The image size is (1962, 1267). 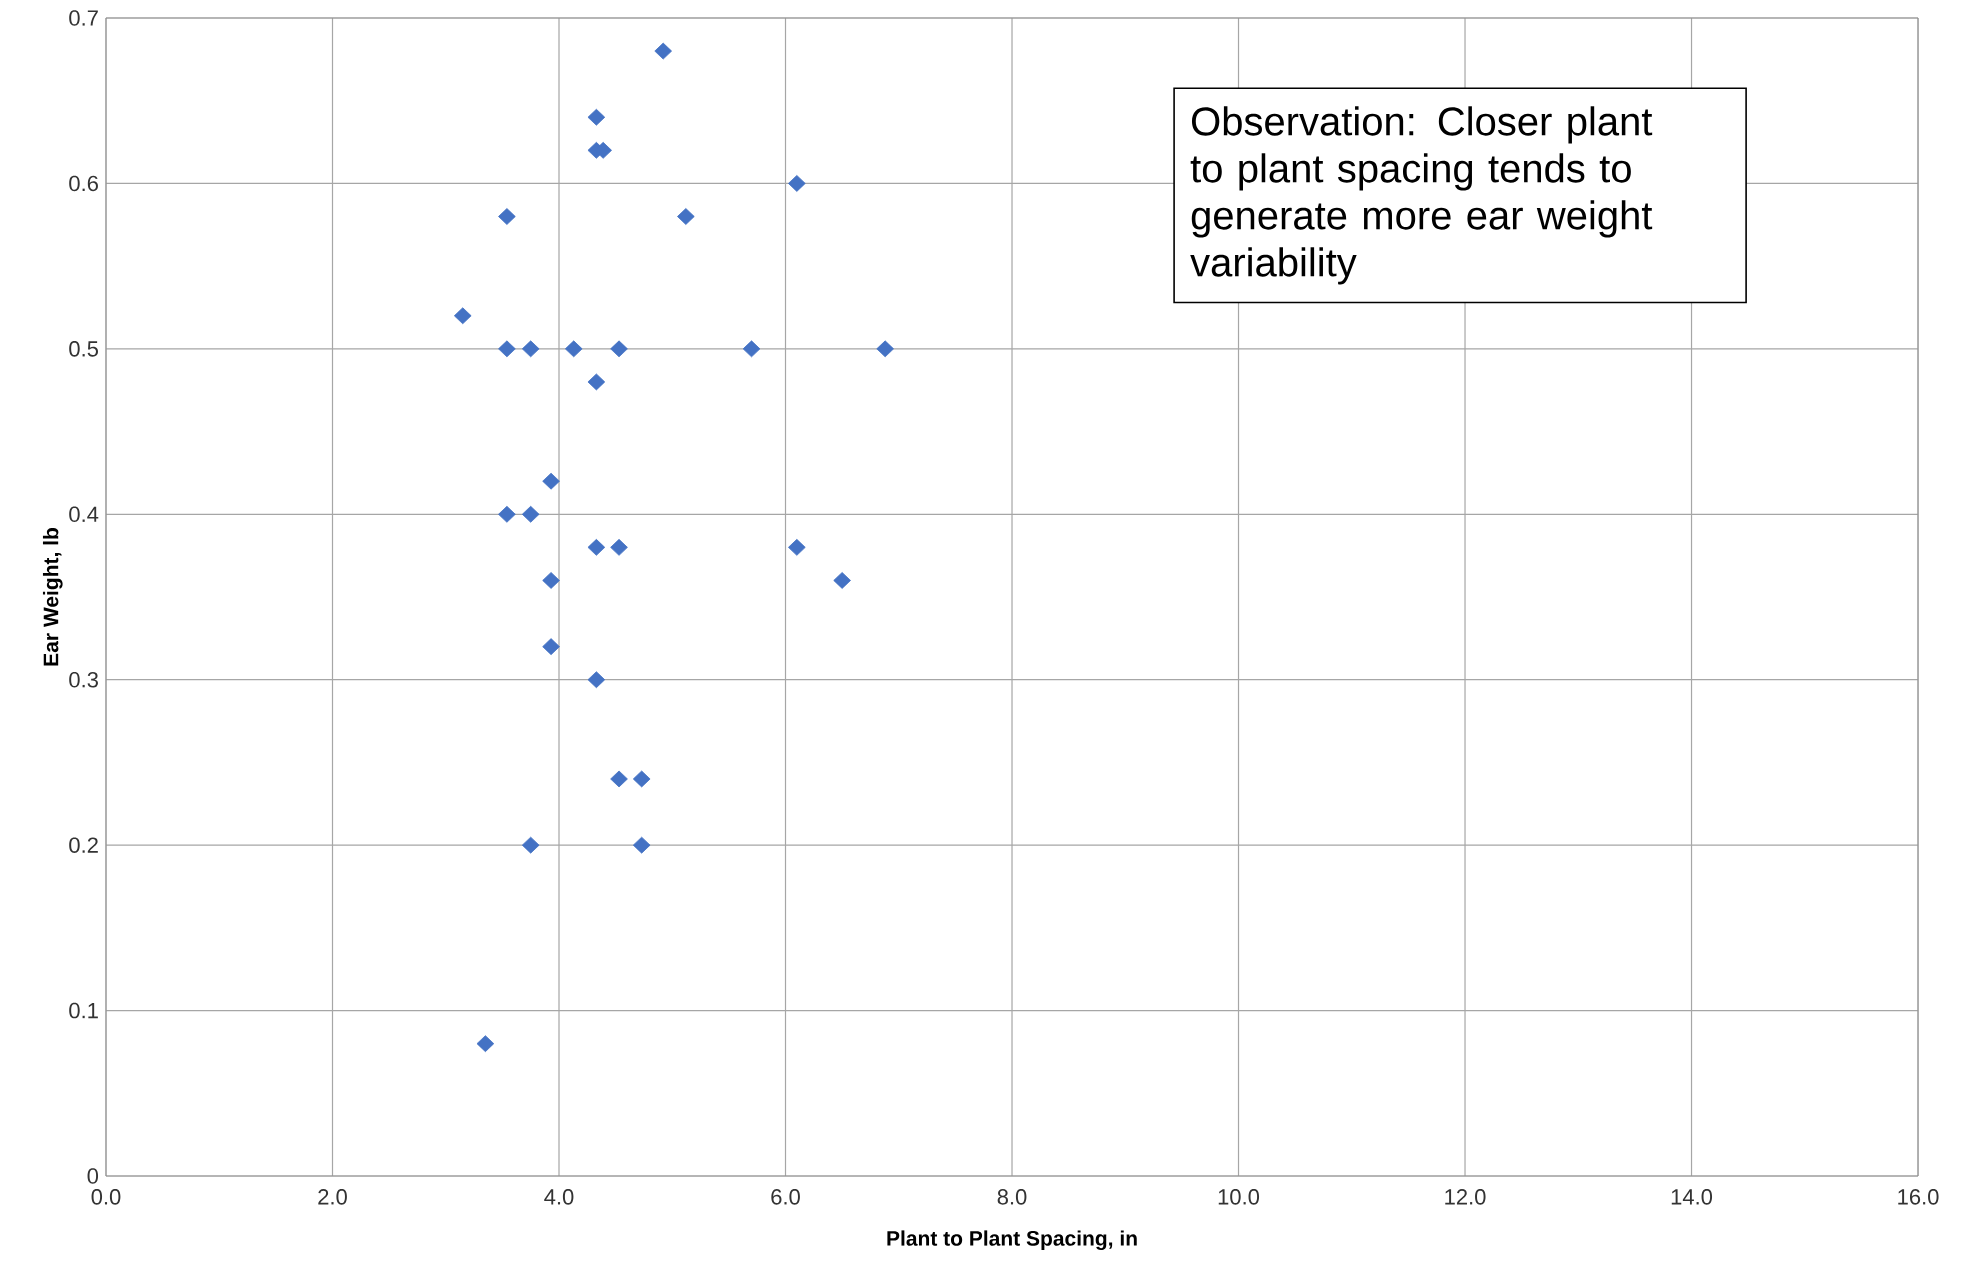 I want to click on x-axis-title: Plant to Plant Spacing, in, so click(x=1012, y=1240).